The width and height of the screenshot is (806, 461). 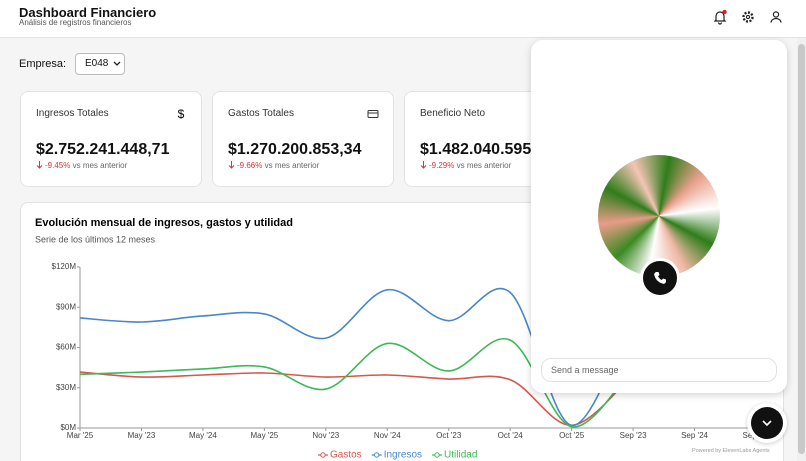 I want to click on scrollbar, so click(x=801, y=249).